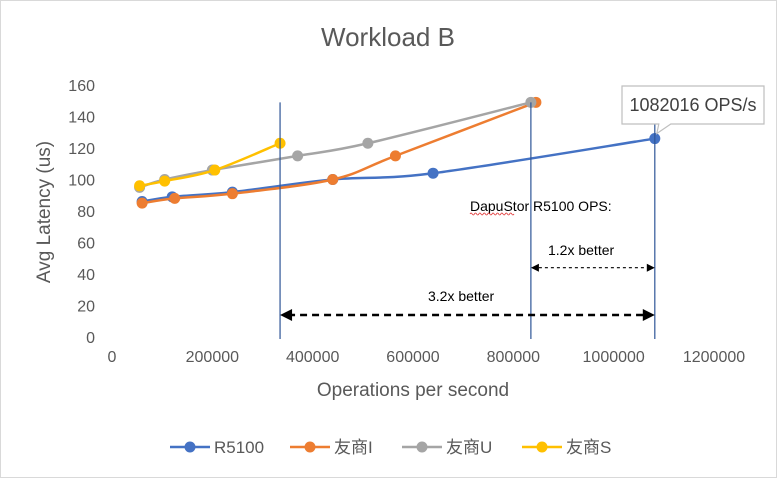 The image size is (777, 478). Describe the element at coordinates (86, 307) in the screenshot. I see `y-tick-label: 20` at that location.